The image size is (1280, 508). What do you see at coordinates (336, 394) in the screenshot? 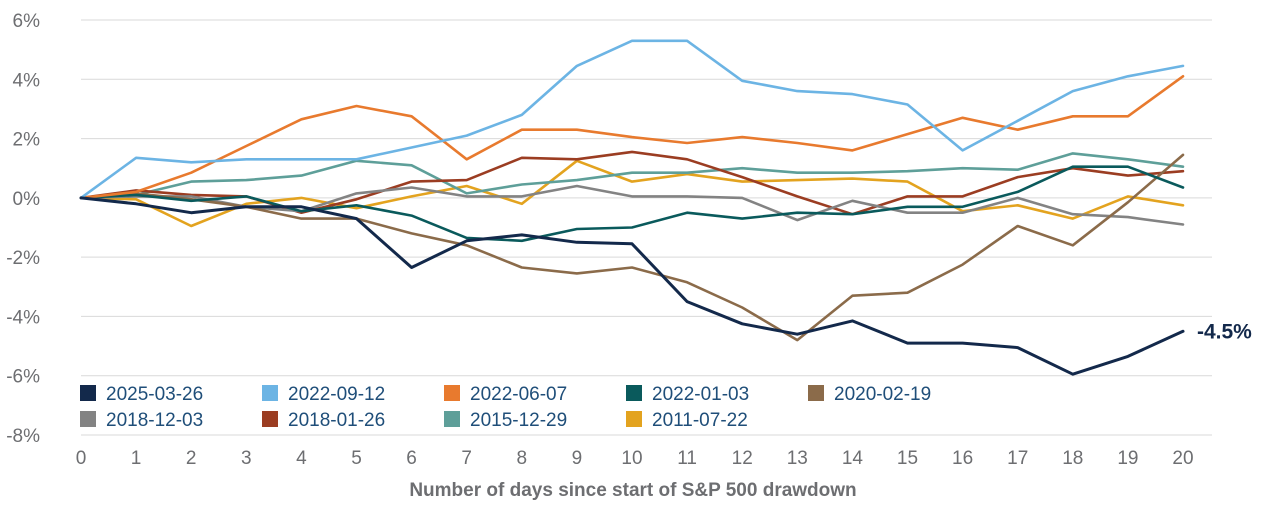
I see `legend-label: 2022-09-12` at bounding box center [336, 394].